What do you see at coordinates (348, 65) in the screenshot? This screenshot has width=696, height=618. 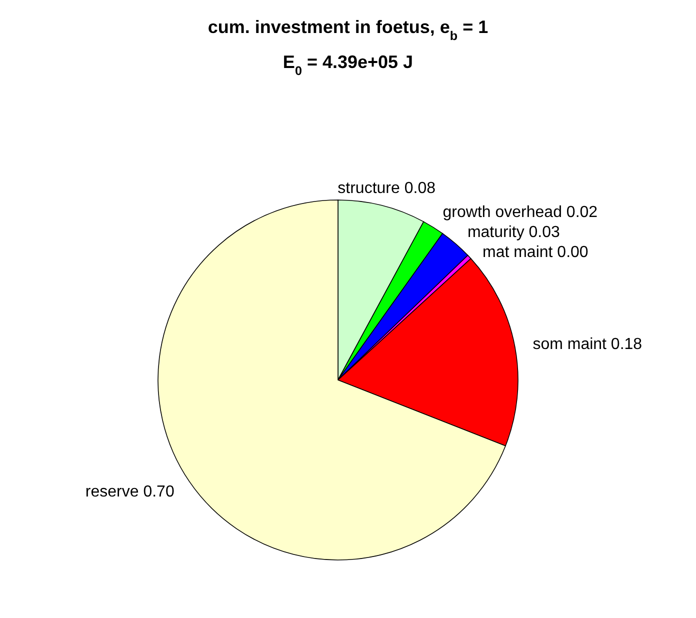 I see `chart-subtitle: E$_{0}$ = 4.39e+05 J` at bounding box center [348, 65].